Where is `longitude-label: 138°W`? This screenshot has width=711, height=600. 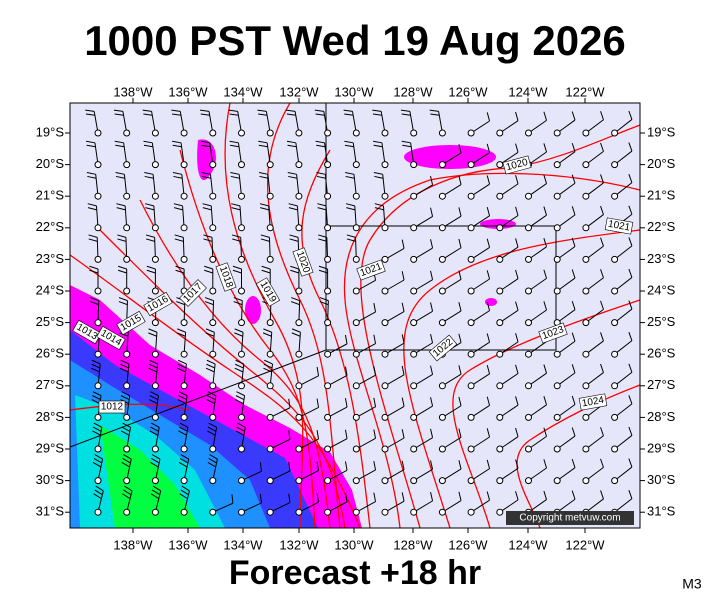
longitude-label: 138°W is located at coordinates (133, 91).